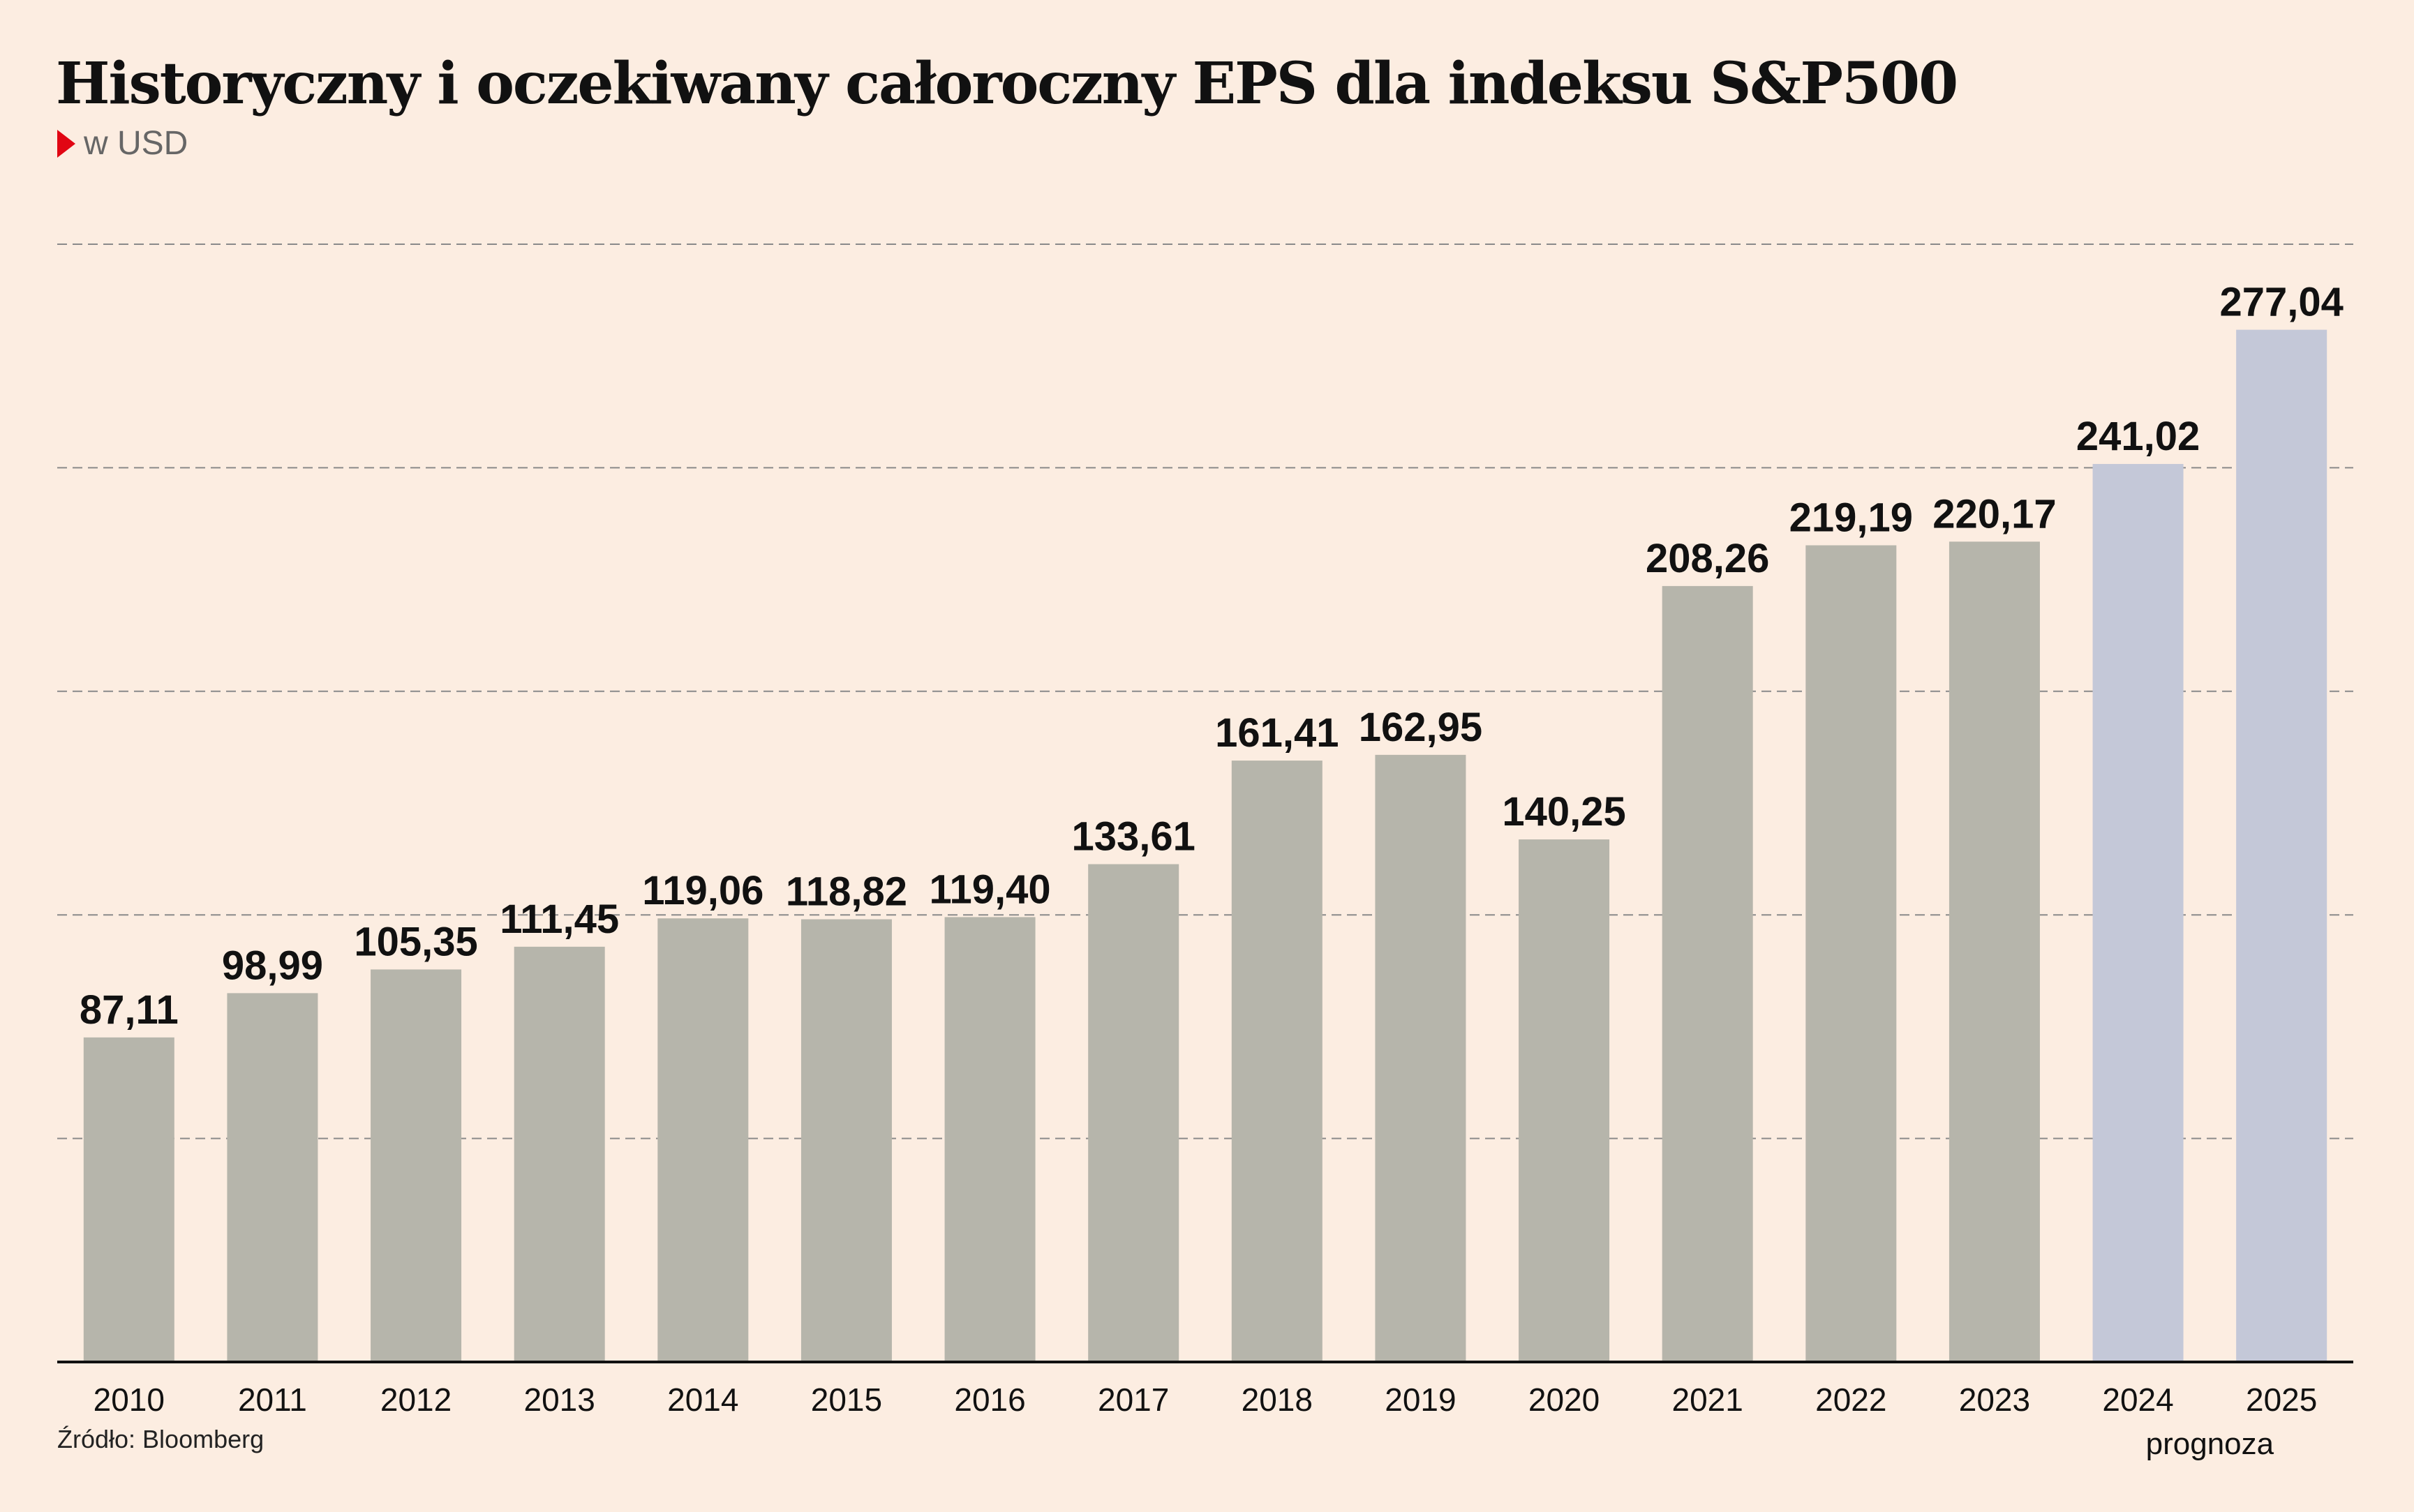 The image size is (2414, 1512). Describe the element at coordinates (847, 1400) in the screenshot. I see `x-tick-2015: 2015` at that location.